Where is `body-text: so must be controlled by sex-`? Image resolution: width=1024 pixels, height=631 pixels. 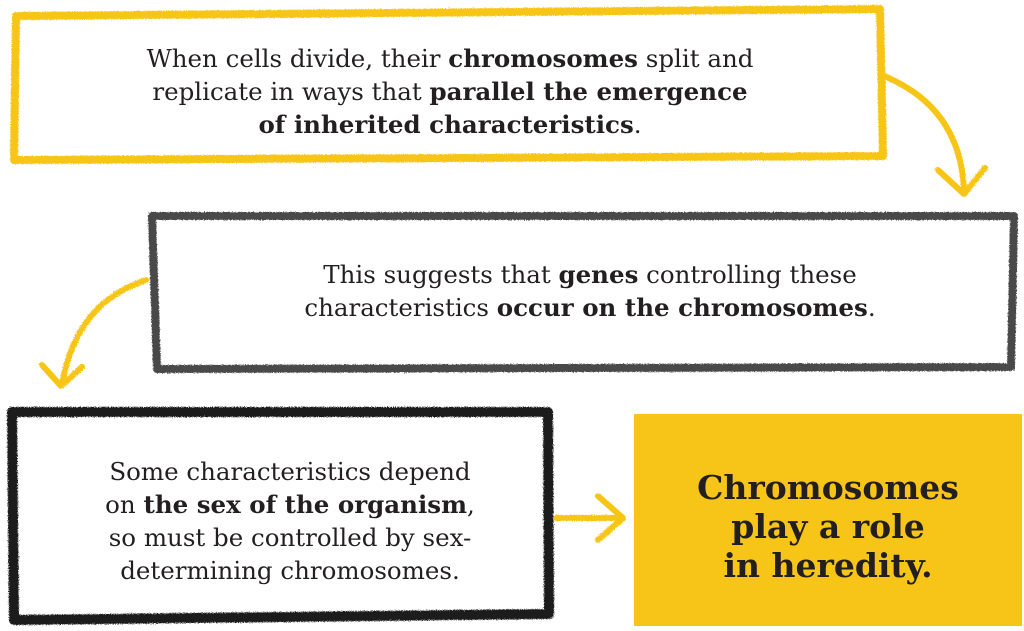 body-text: so must be controlled by sex- is located at coordinates (290, 537).